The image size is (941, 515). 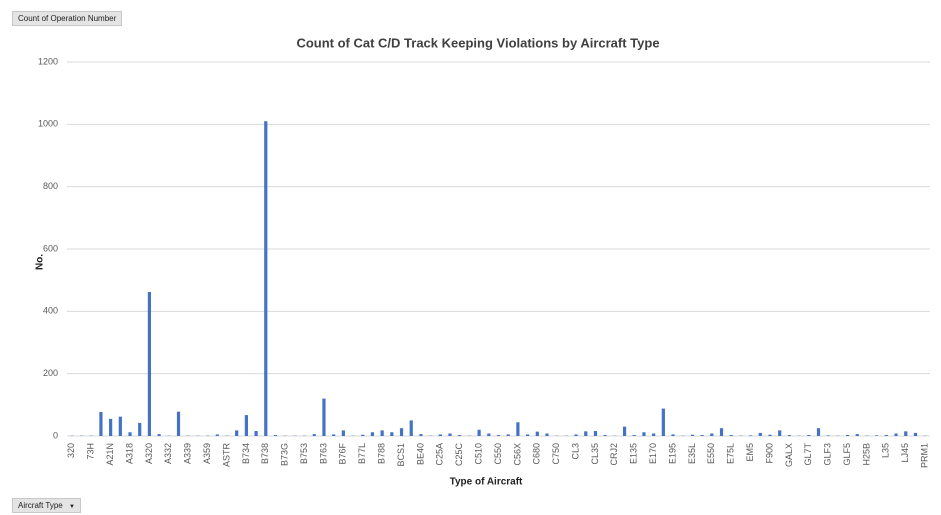 What do you see at coordinates (55, 435) in the screenshot?
I see `y-tick-label: 0` at bounding box center [55, 435].